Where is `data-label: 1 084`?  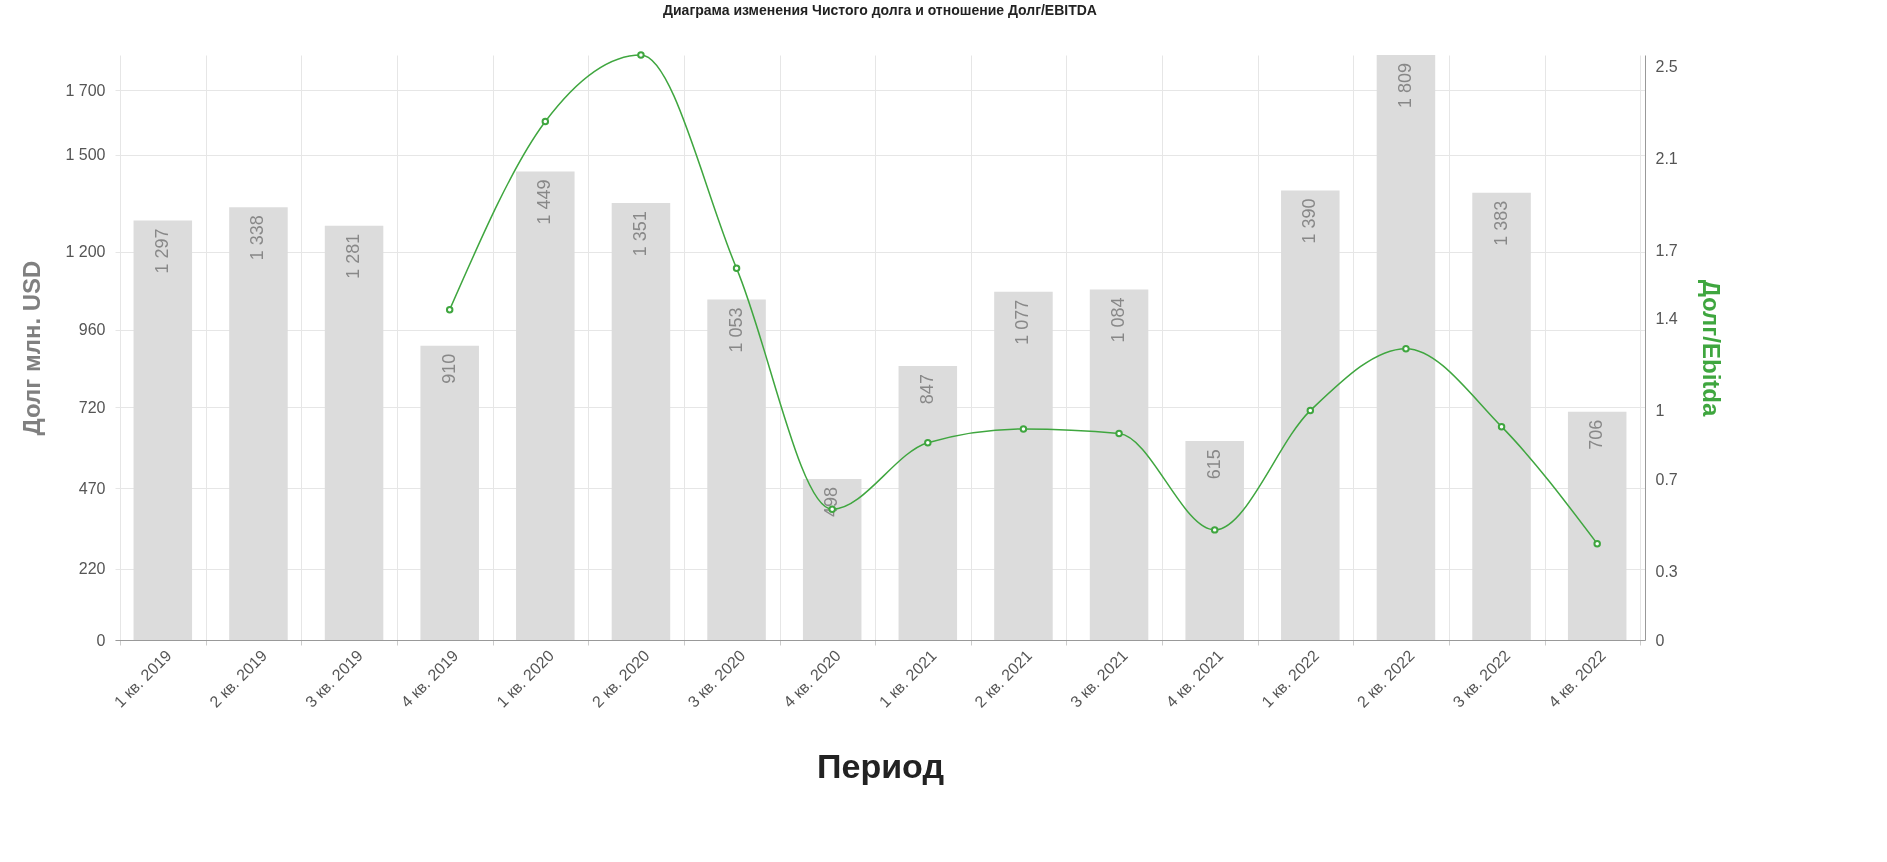
data-label: 1 084 is located at coordinates (1118, 320).